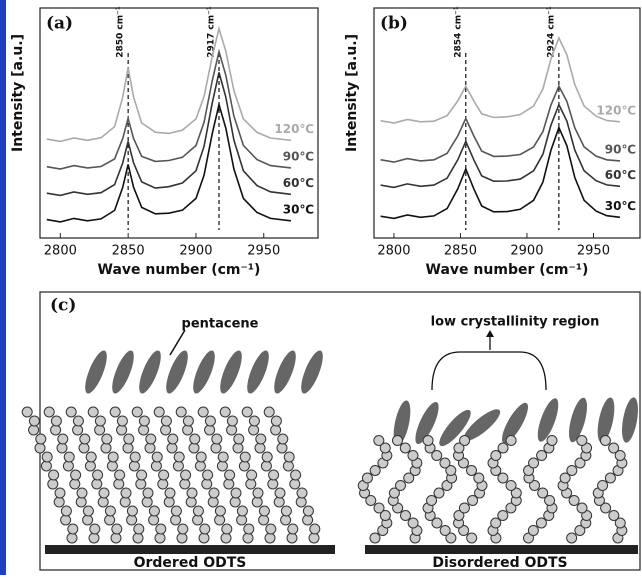 The height and width of the screenshot is (579, 642). Describe the element at coordinates (3, 287) in the screenshot. I see `left-border` at that location.